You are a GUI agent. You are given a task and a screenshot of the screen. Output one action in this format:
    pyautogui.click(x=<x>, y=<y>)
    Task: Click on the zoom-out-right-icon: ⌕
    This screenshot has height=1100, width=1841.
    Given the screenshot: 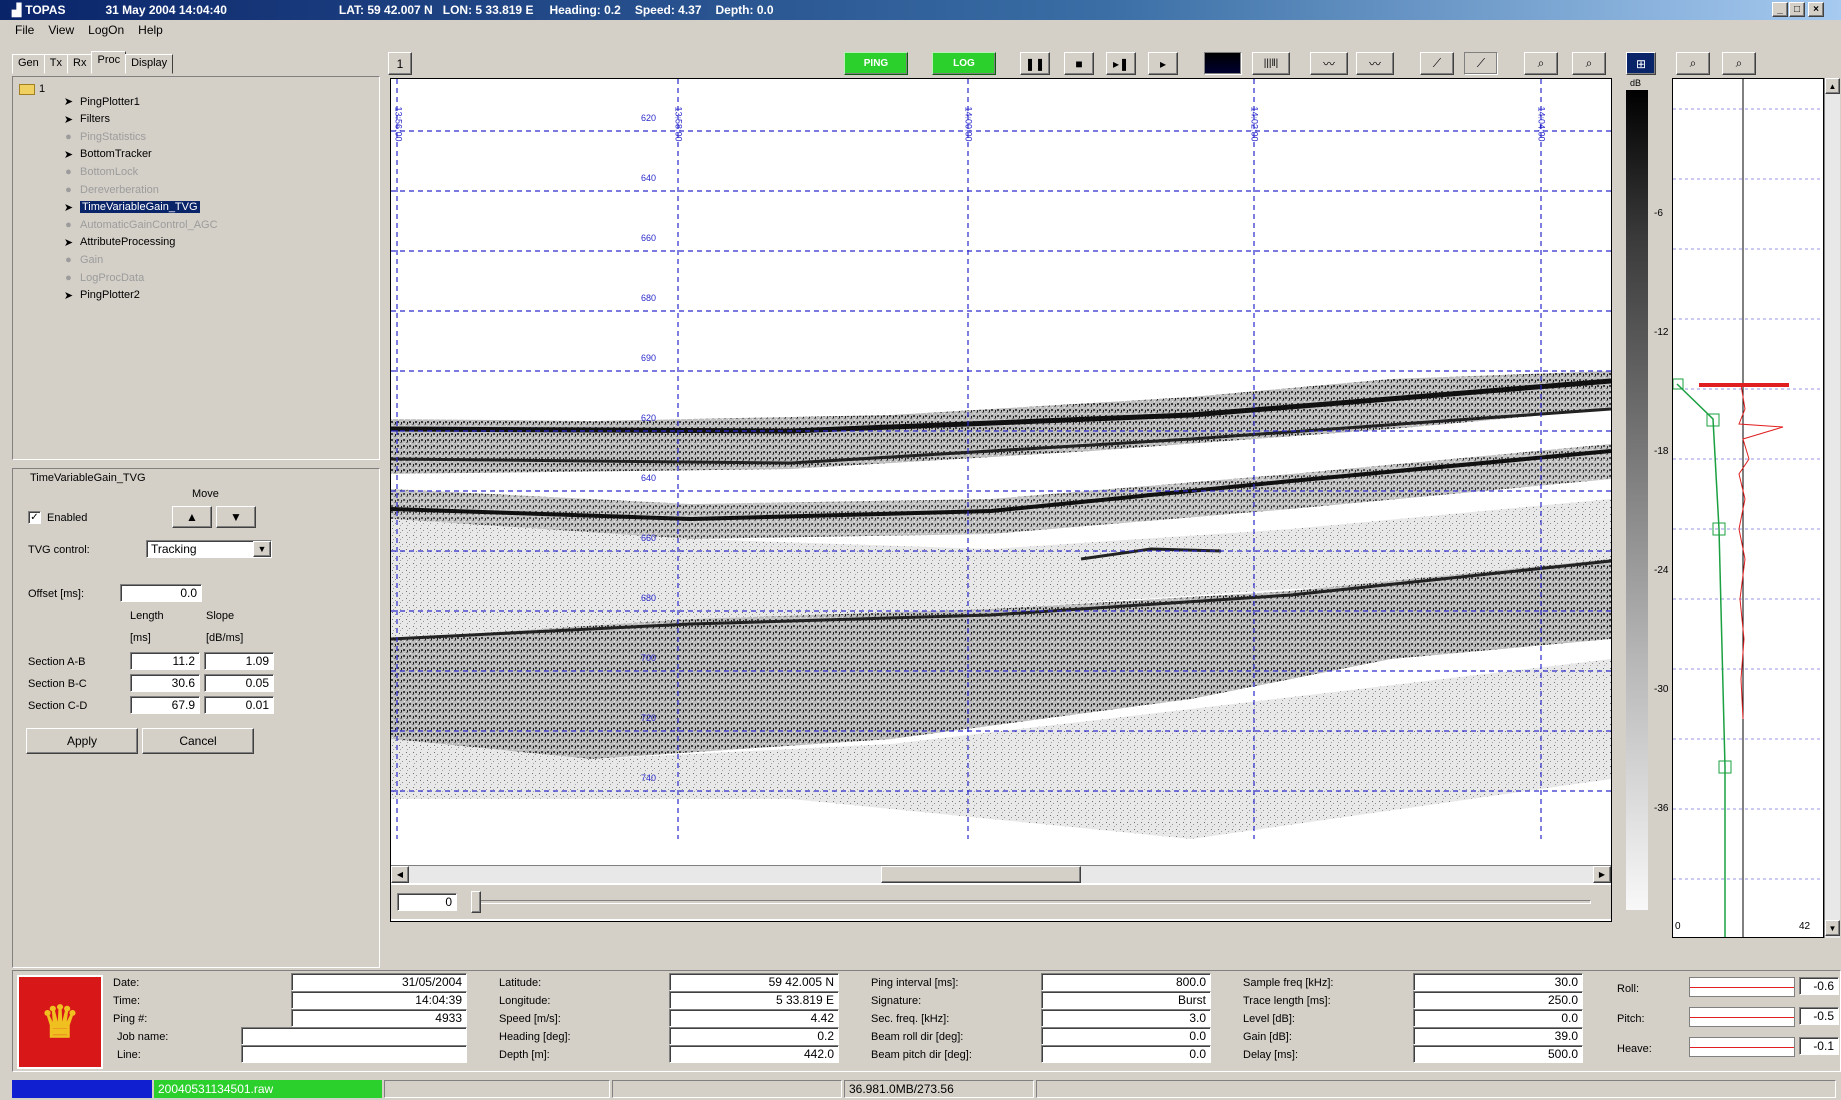 What is the action you would take?
    pyautogui.click(x=1739, y=63)
    